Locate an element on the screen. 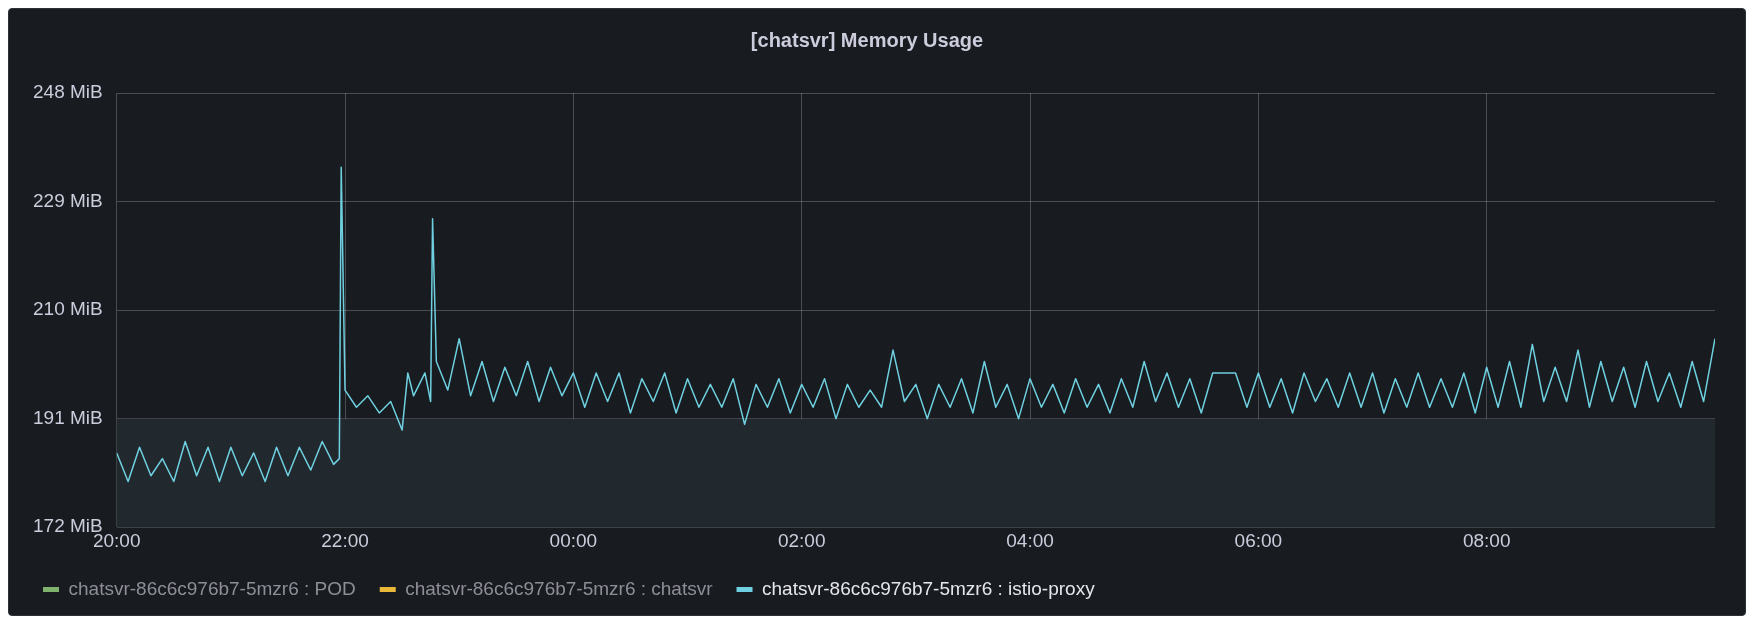  x-tick-label: 00:00 is located at coordinates (573, 540).